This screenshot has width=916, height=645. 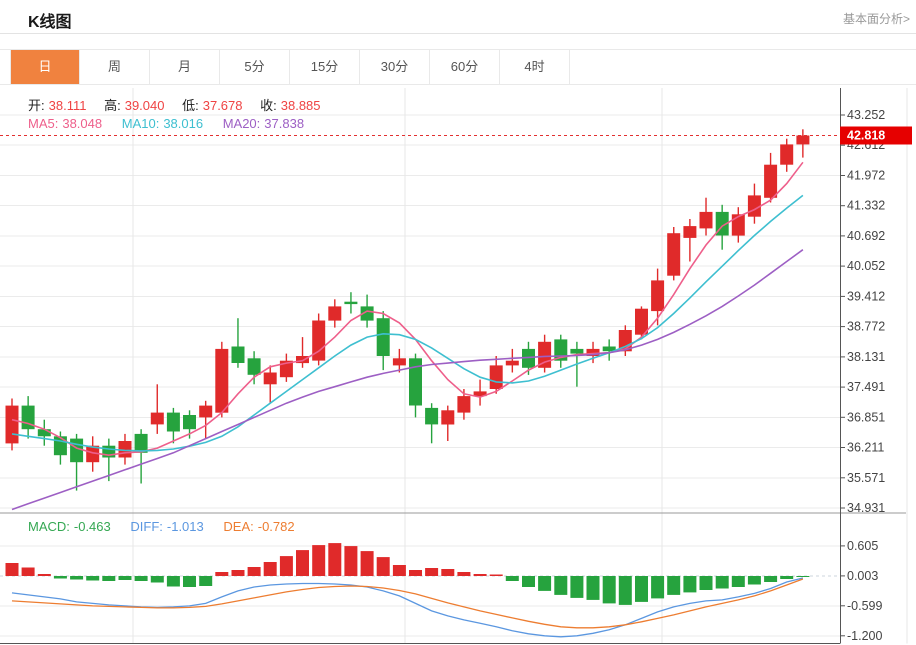 I want to click on svg-text: 38.772, so click(x=866, y=327).